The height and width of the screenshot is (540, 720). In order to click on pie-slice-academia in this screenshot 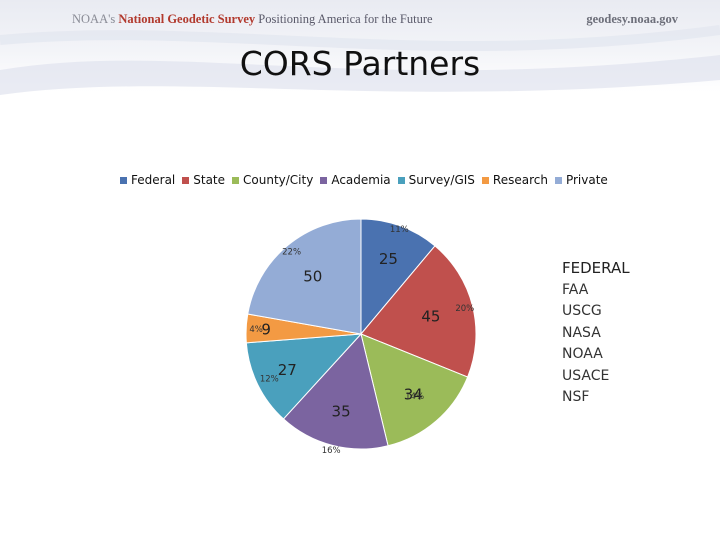, I will do `click(335, 391)`.